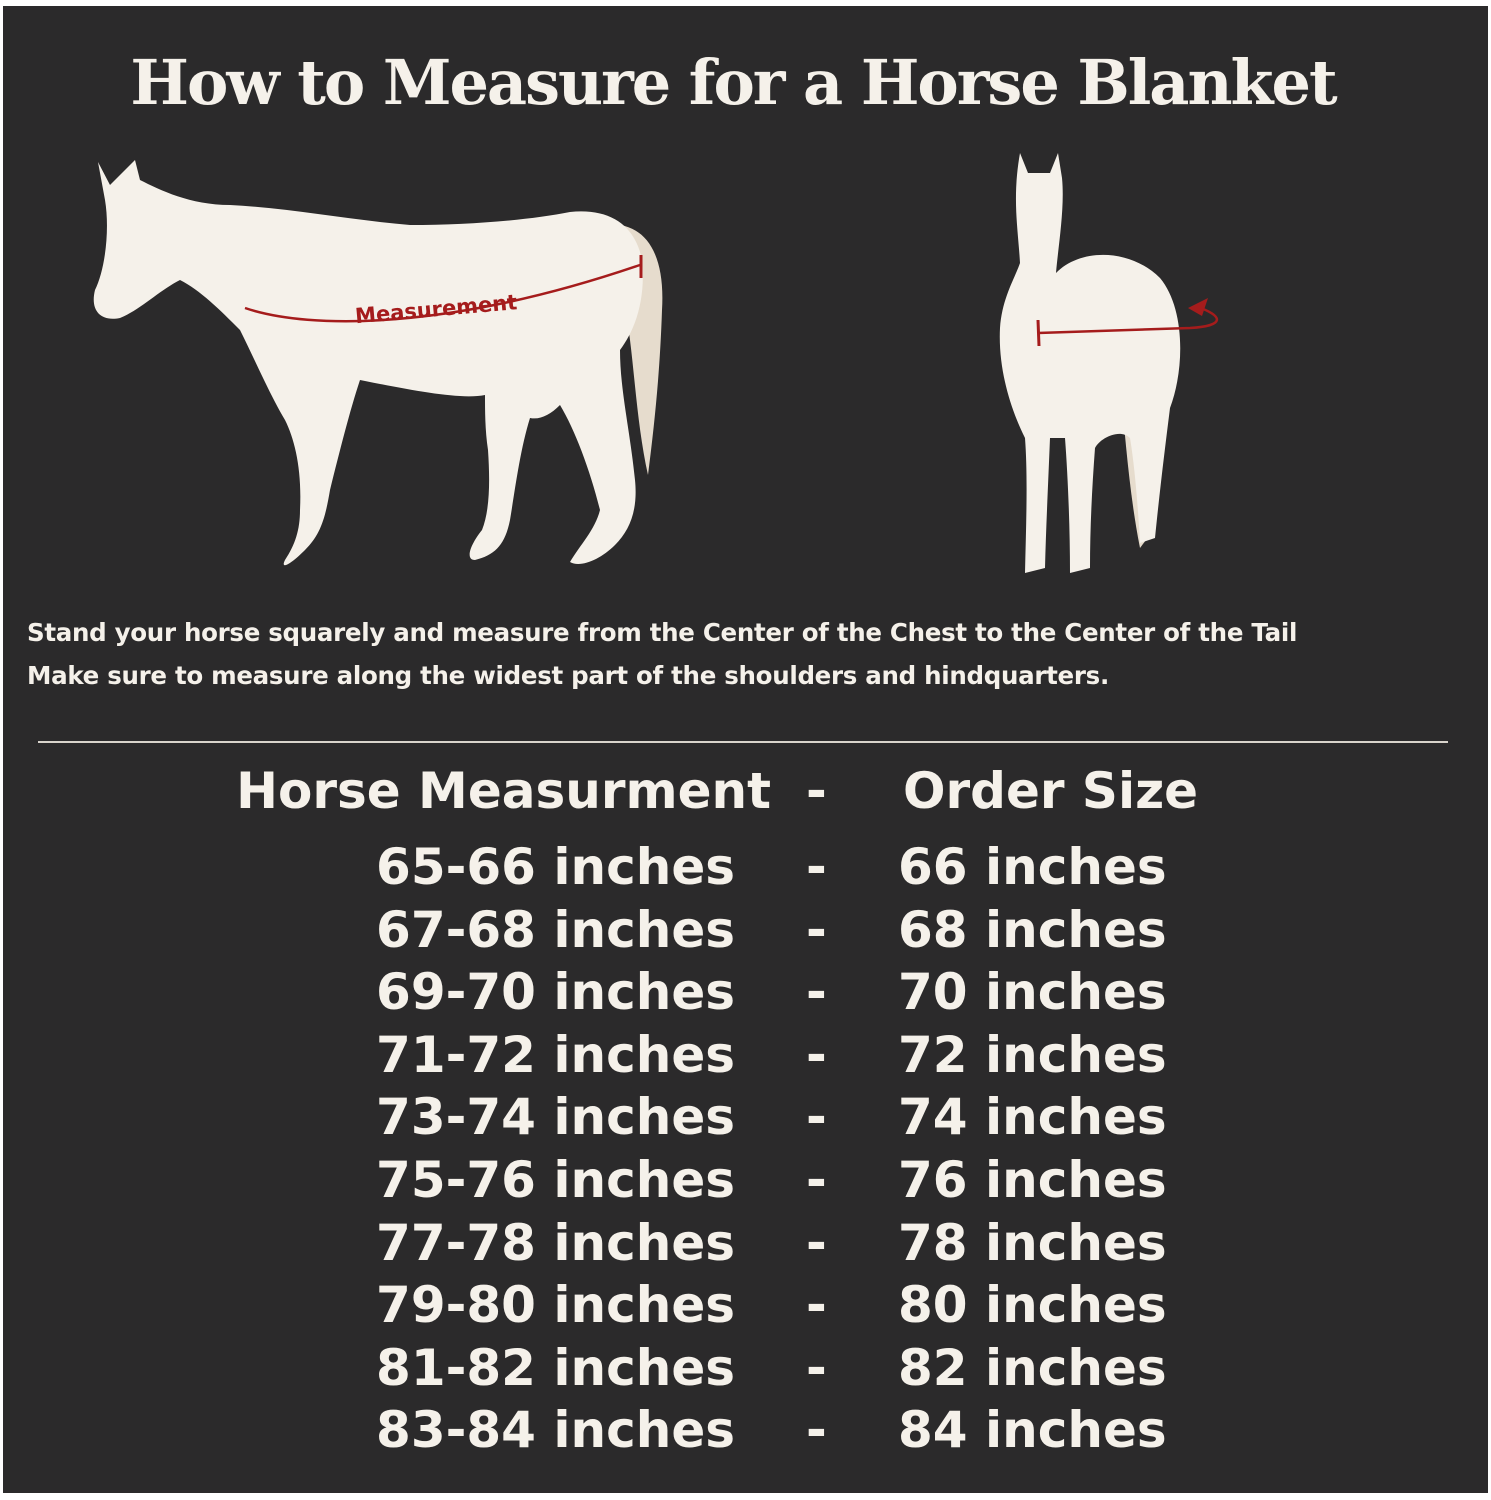 This screenshot has height=1500, width=1491. I want to click on measurement-range: 83-84 inches, so click(555, 1430).